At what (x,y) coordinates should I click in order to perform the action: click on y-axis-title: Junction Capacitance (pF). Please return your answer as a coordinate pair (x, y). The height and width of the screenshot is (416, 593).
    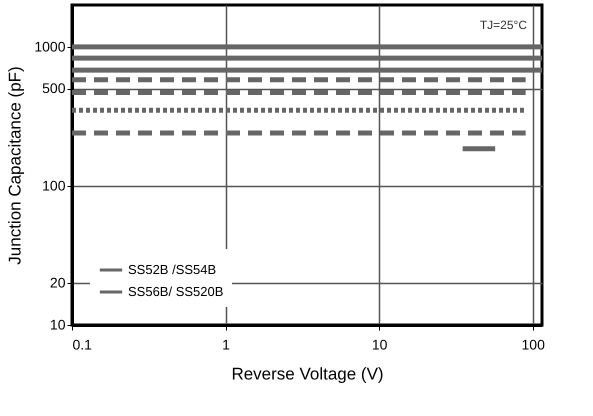
    Looking at the image, I should click on (14, 165).